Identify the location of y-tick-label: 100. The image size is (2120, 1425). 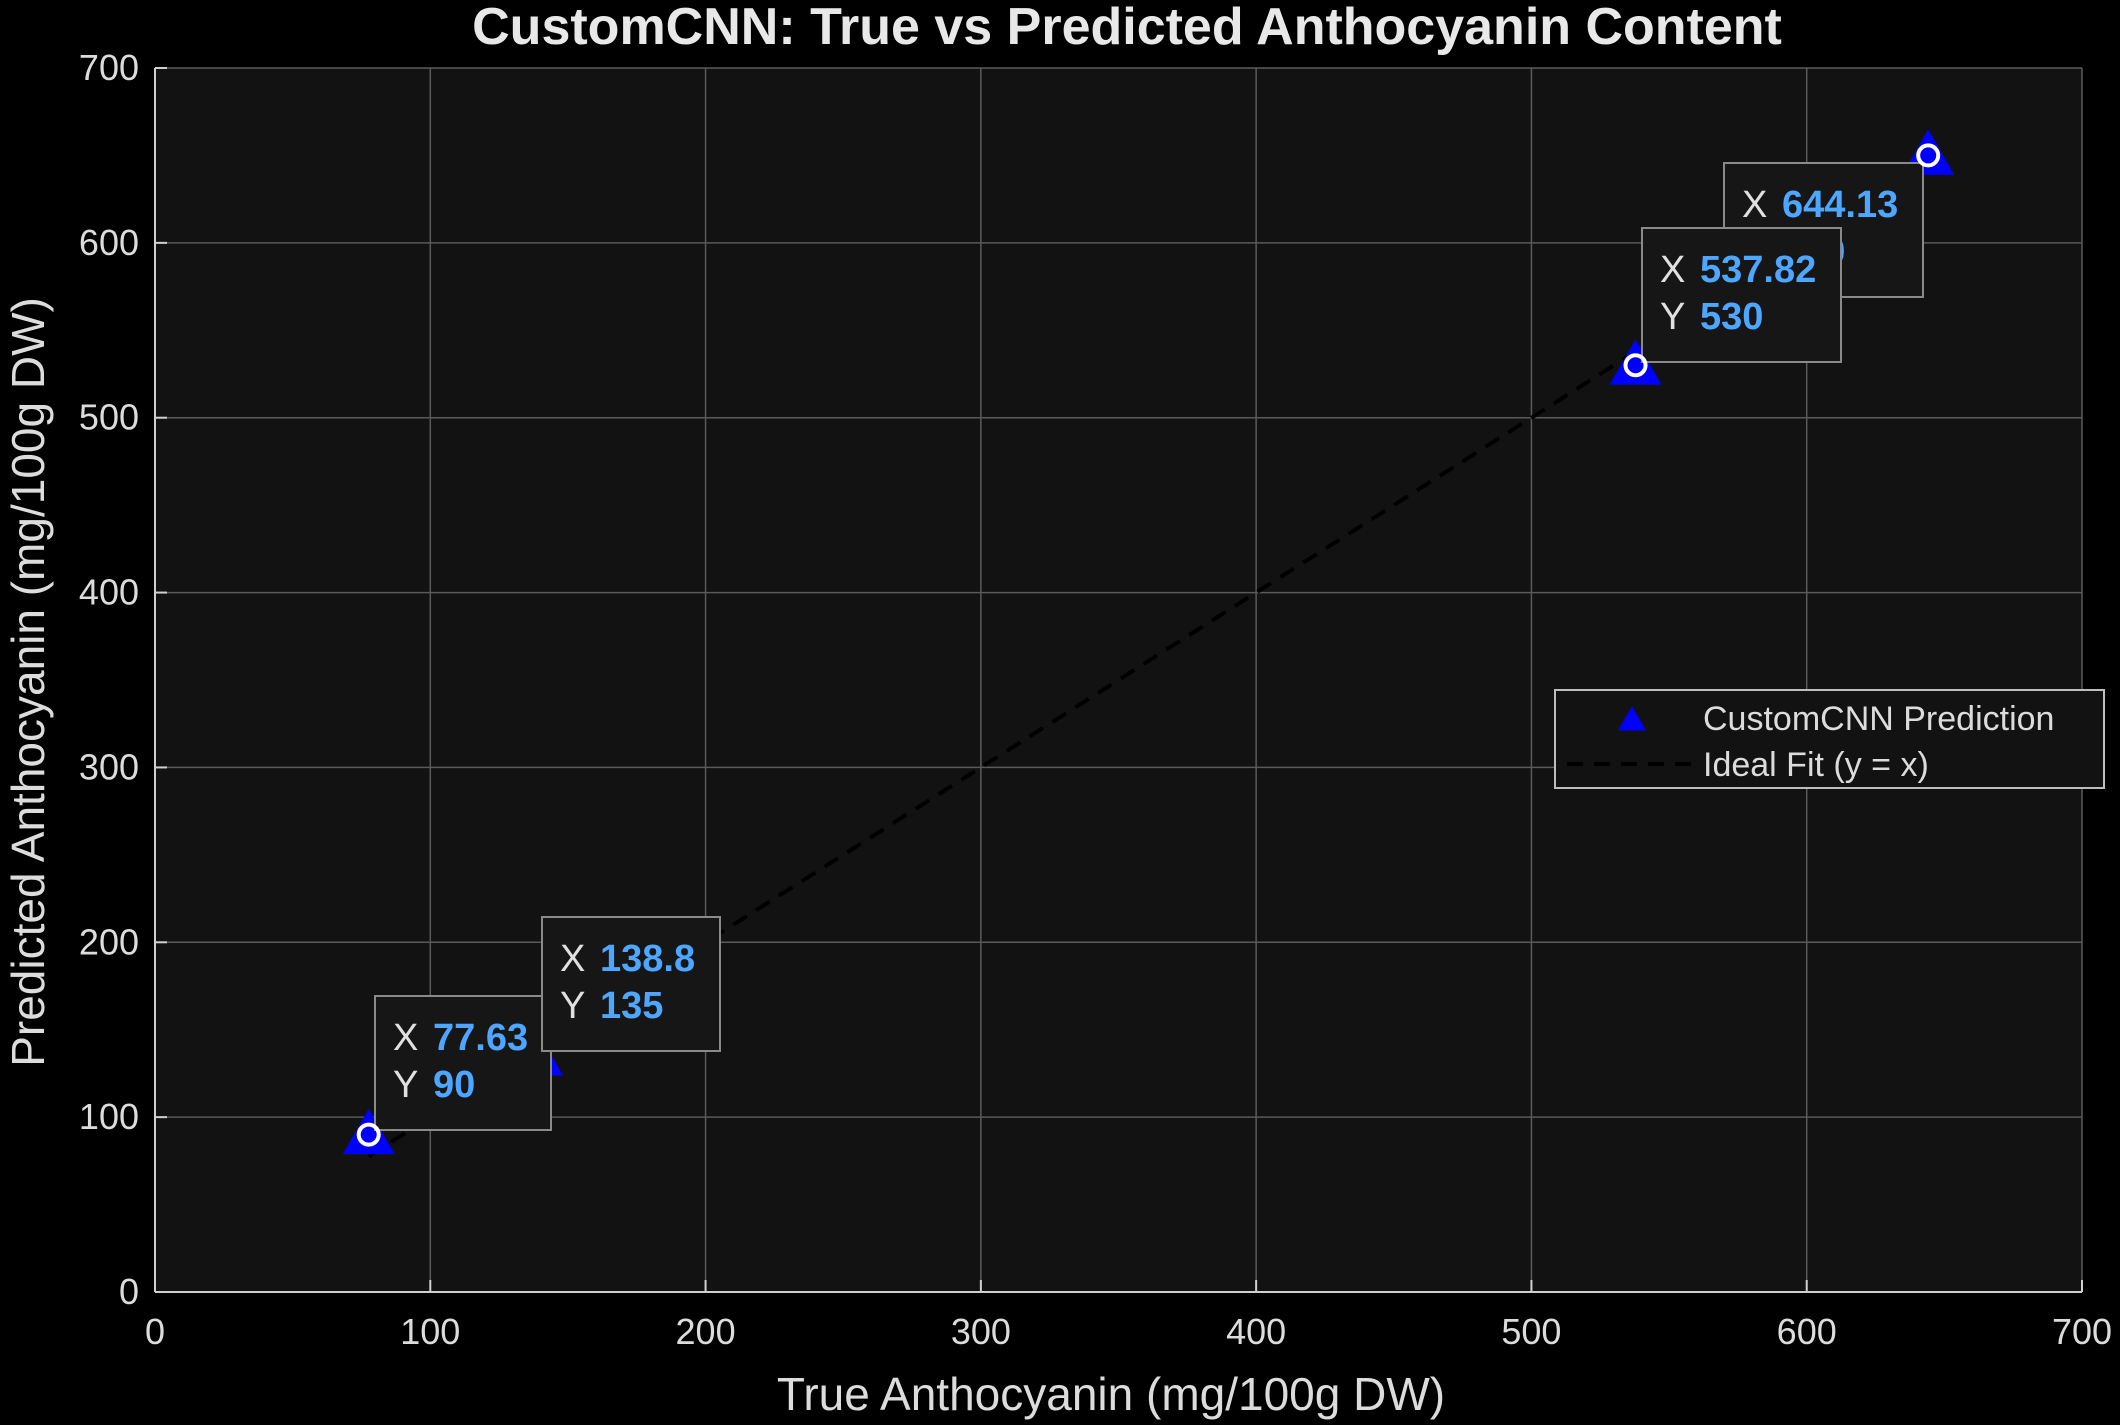
(109, 1116).